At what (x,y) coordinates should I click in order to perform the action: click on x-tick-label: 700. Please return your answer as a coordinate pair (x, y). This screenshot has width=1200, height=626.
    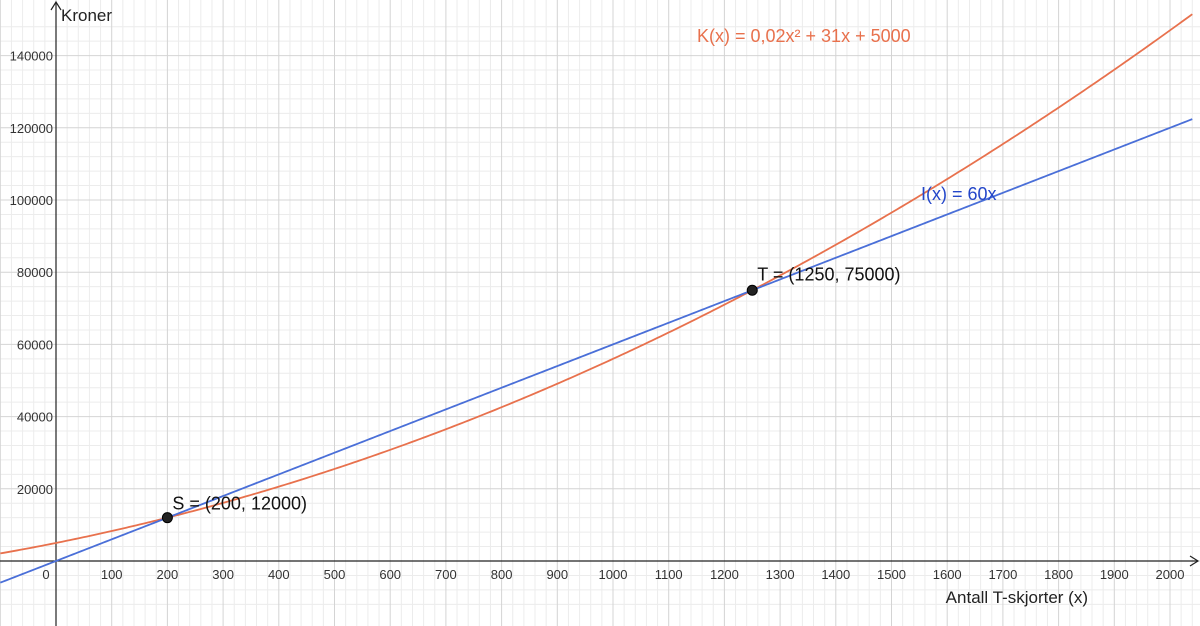
    Looking at the image, I should click on (446, 574).